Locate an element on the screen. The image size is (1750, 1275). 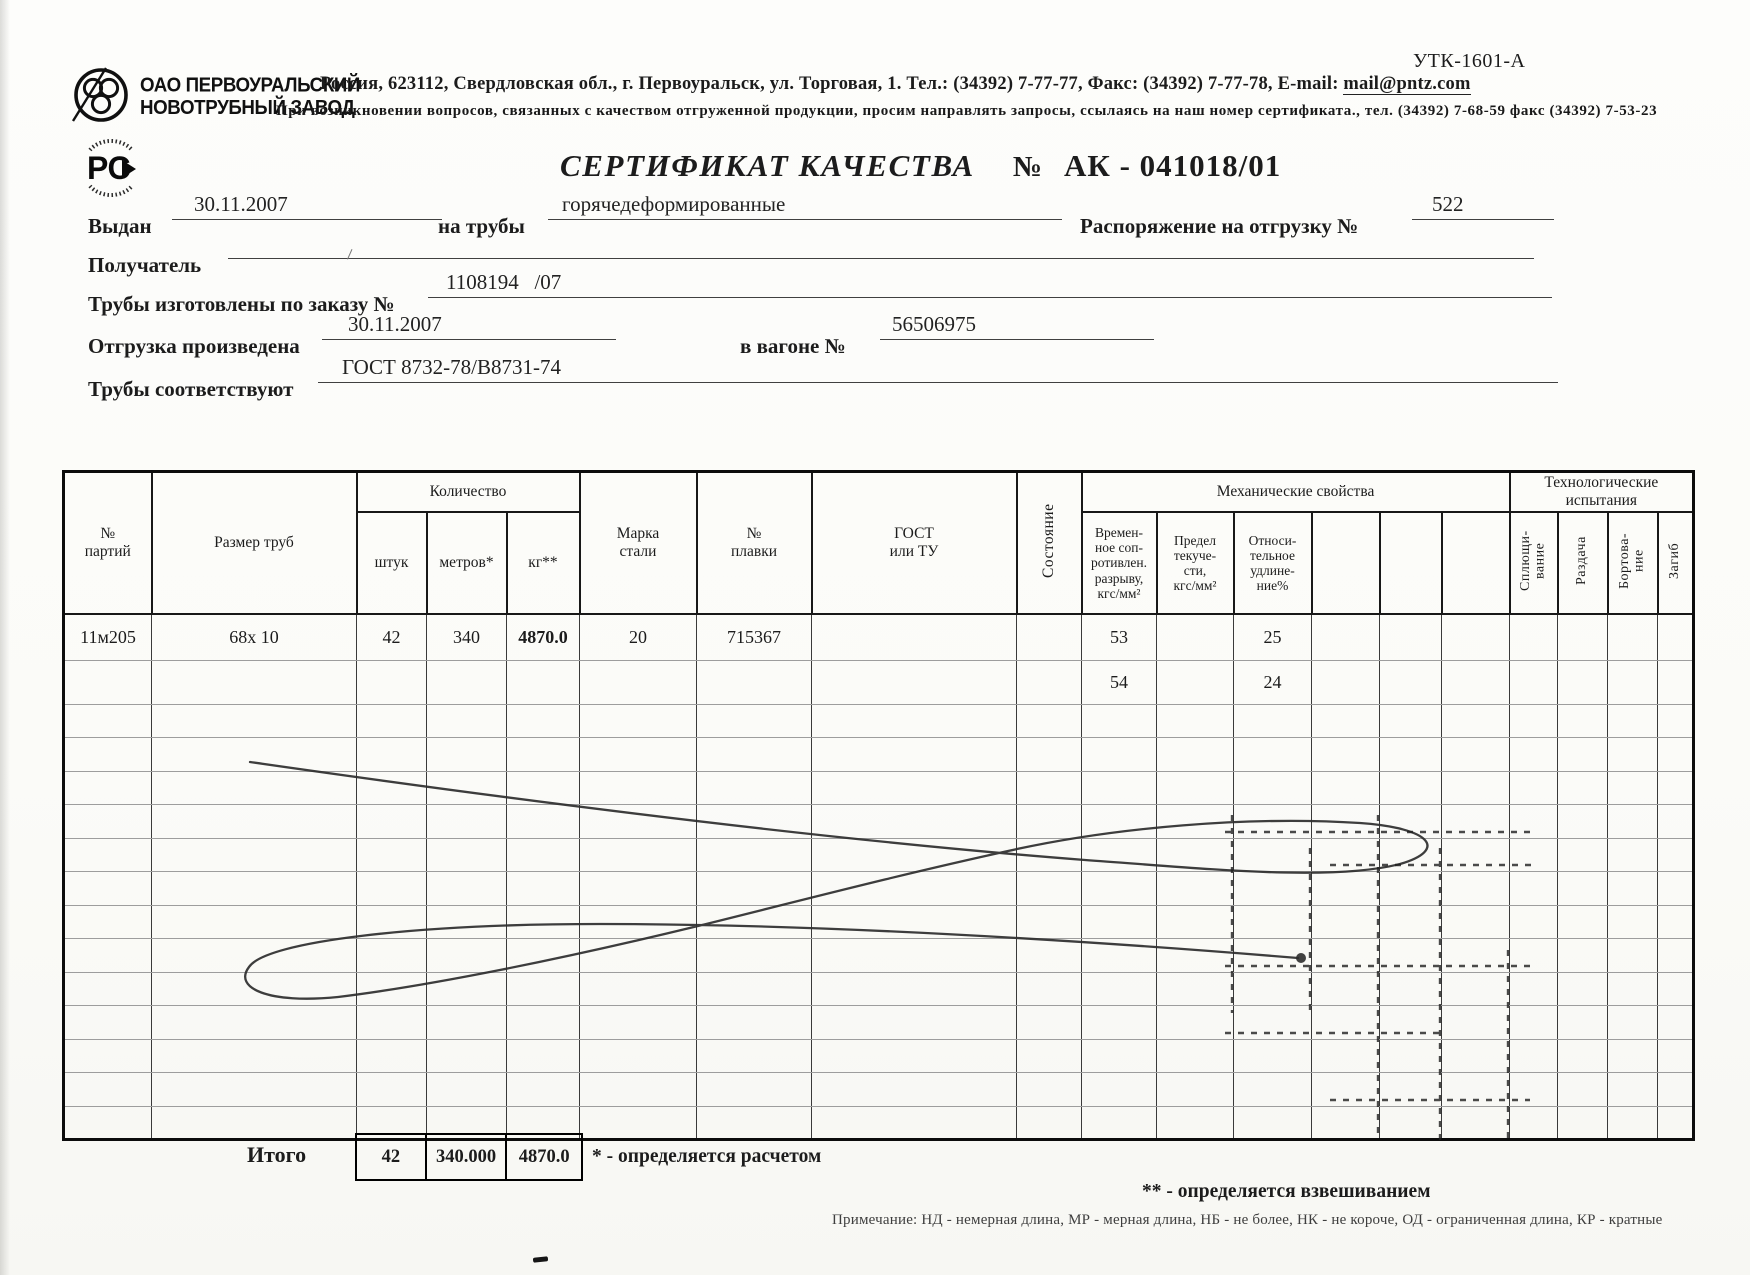
col-header-yield: Предел текуче- сти, кгс/мм² is located at coordinates (1195, 563).